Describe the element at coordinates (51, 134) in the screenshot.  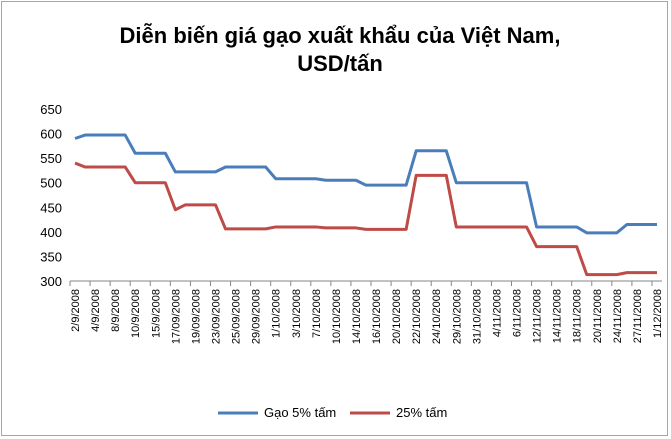
I see `y-tick-label: 600` at that location.